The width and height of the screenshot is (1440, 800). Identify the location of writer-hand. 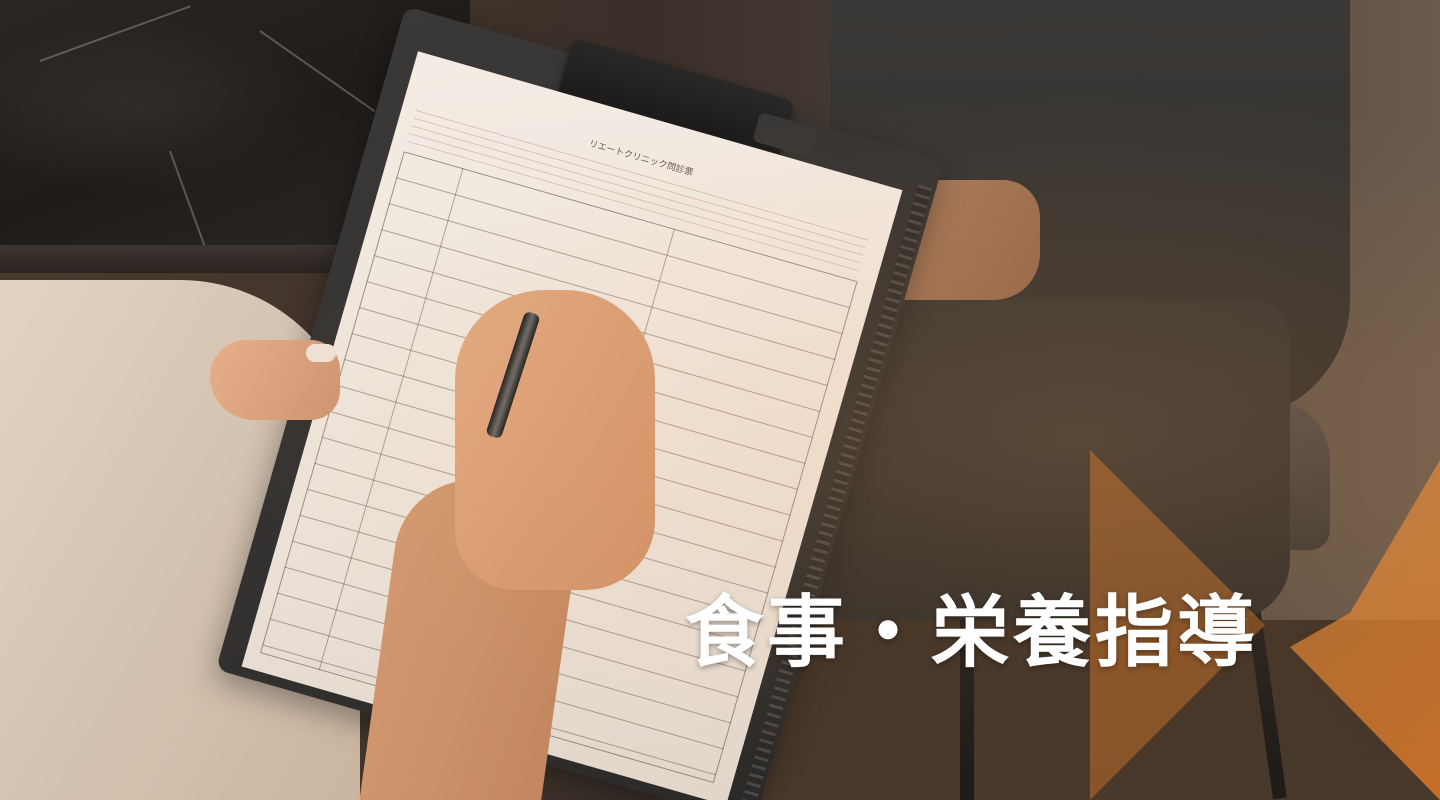
(555, 440).